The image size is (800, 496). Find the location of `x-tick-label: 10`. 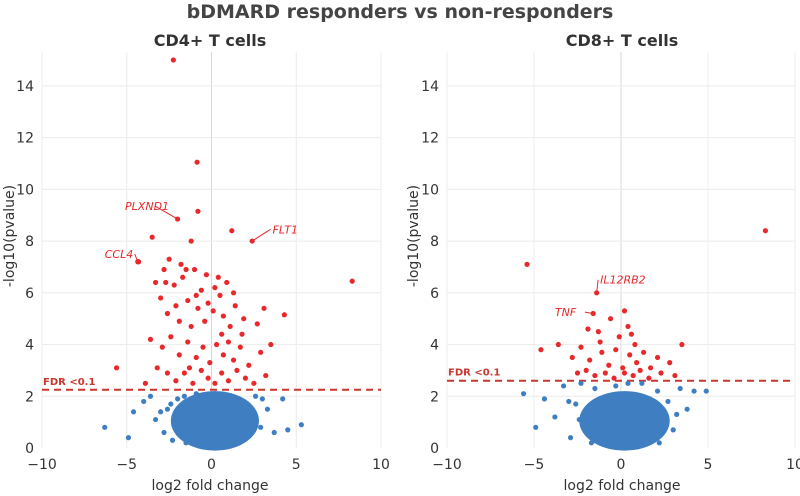

x-tick-label: 10 is located at coordinates (381, 465).